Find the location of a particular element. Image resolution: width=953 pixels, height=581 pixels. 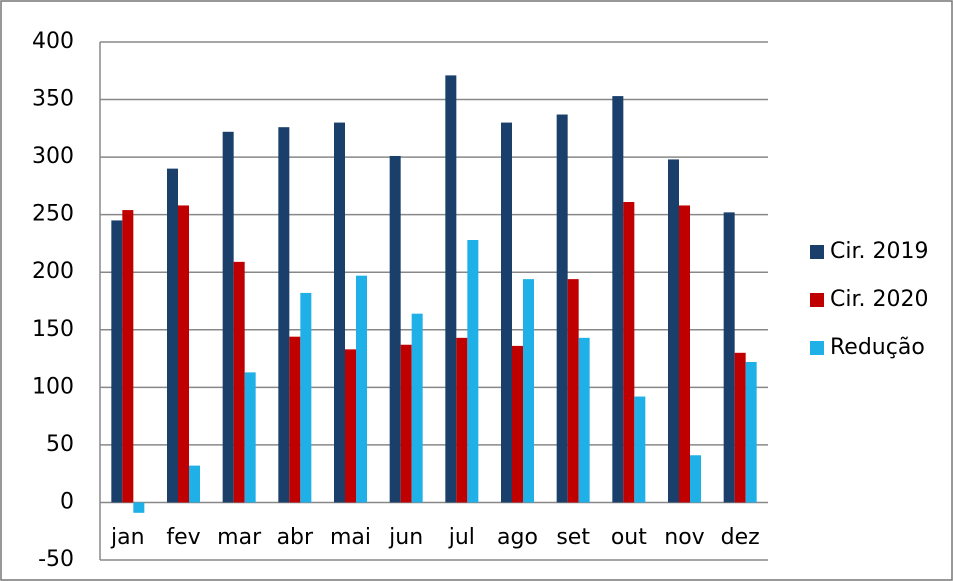

legend-label: Cir. 2020 is located at coordinates (879, 299).